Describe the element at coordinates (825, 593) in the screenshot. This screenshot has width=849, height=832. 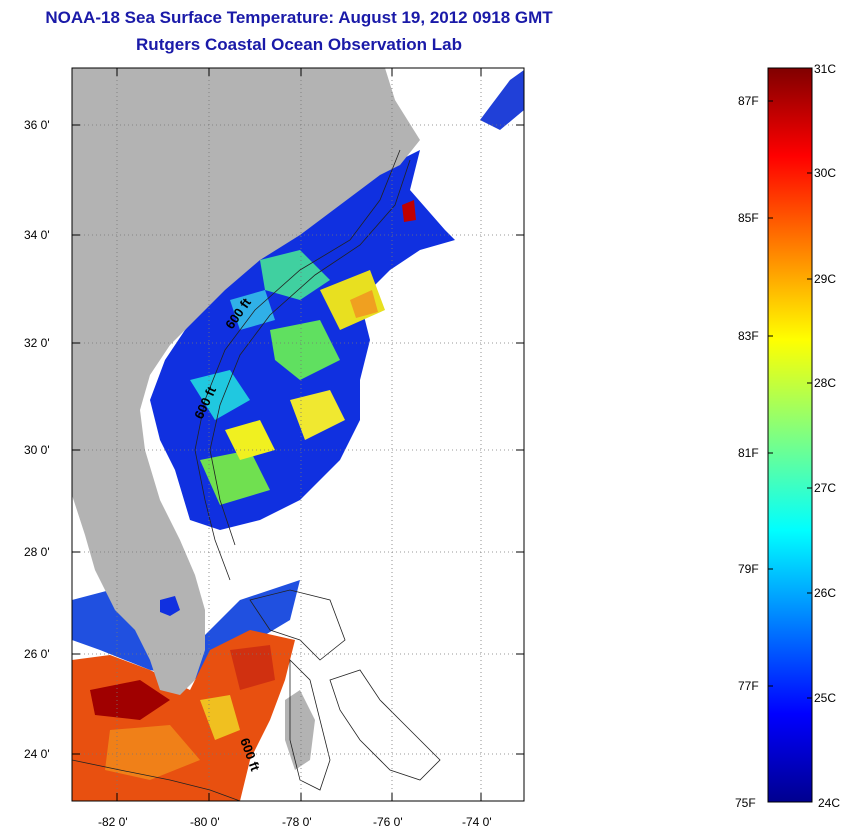
I see `colorbar-celsius-label: 26C` at that location.